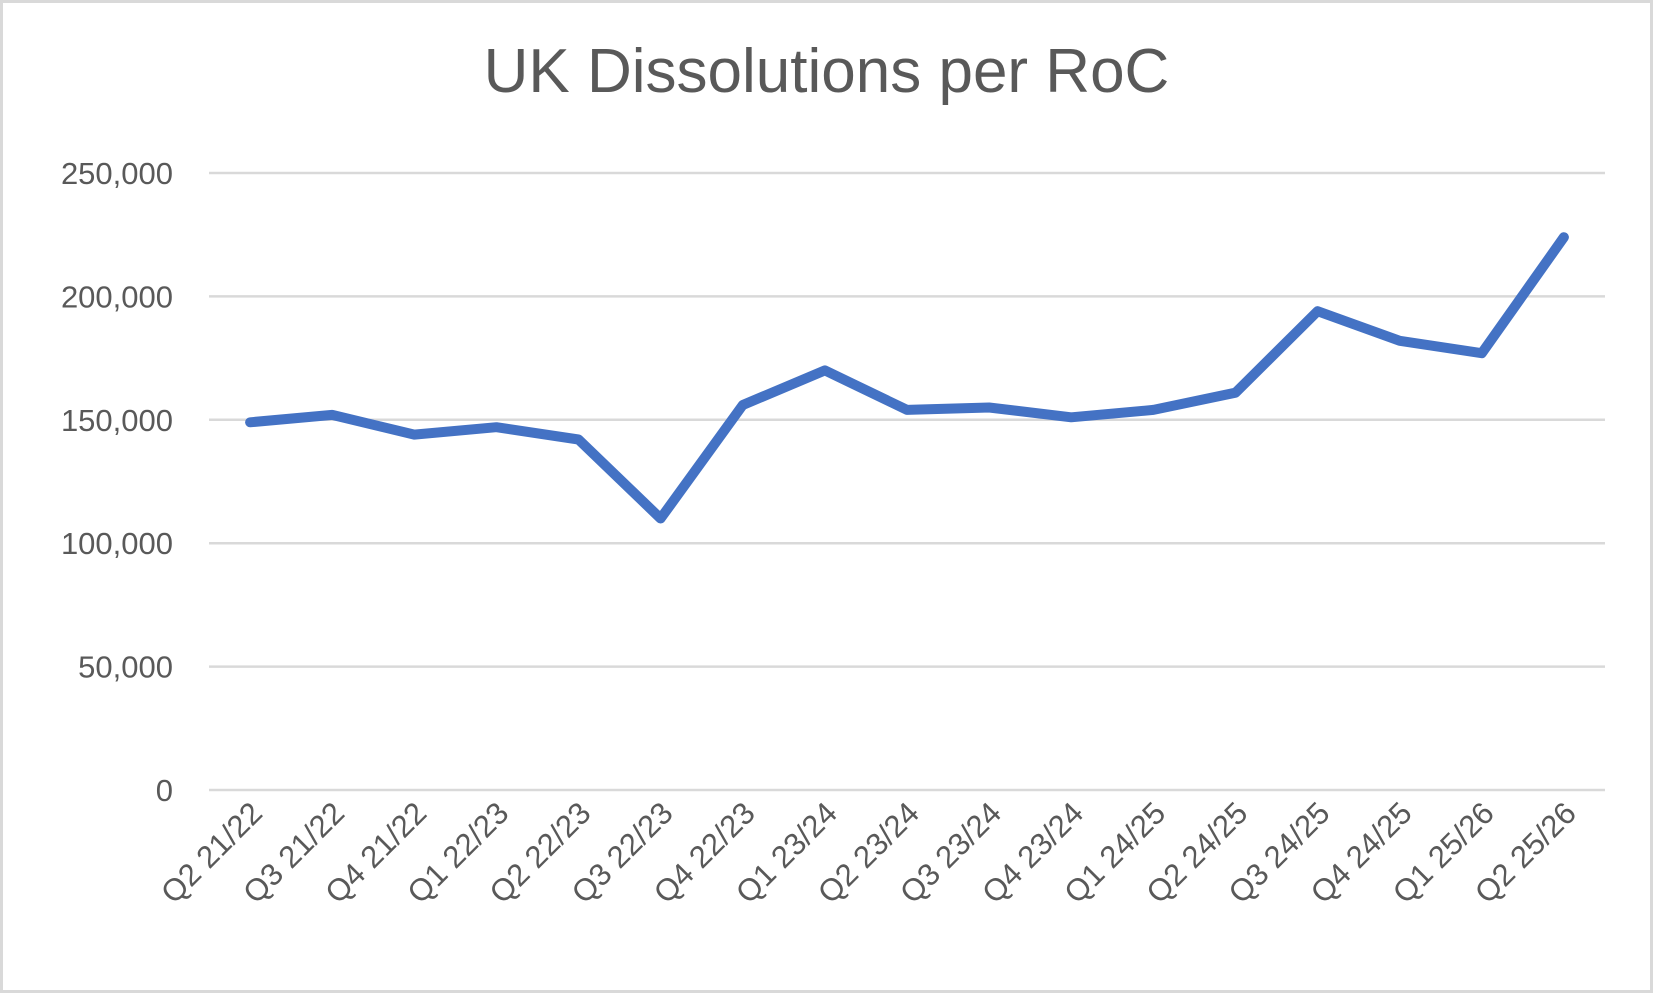 The height and width of the screenshot is (993, 1653). What do you see at coordinates (117, 543) in the screenshot?
I see `y-axis-tick-label: 100,000` at bounding box center [117, 543].